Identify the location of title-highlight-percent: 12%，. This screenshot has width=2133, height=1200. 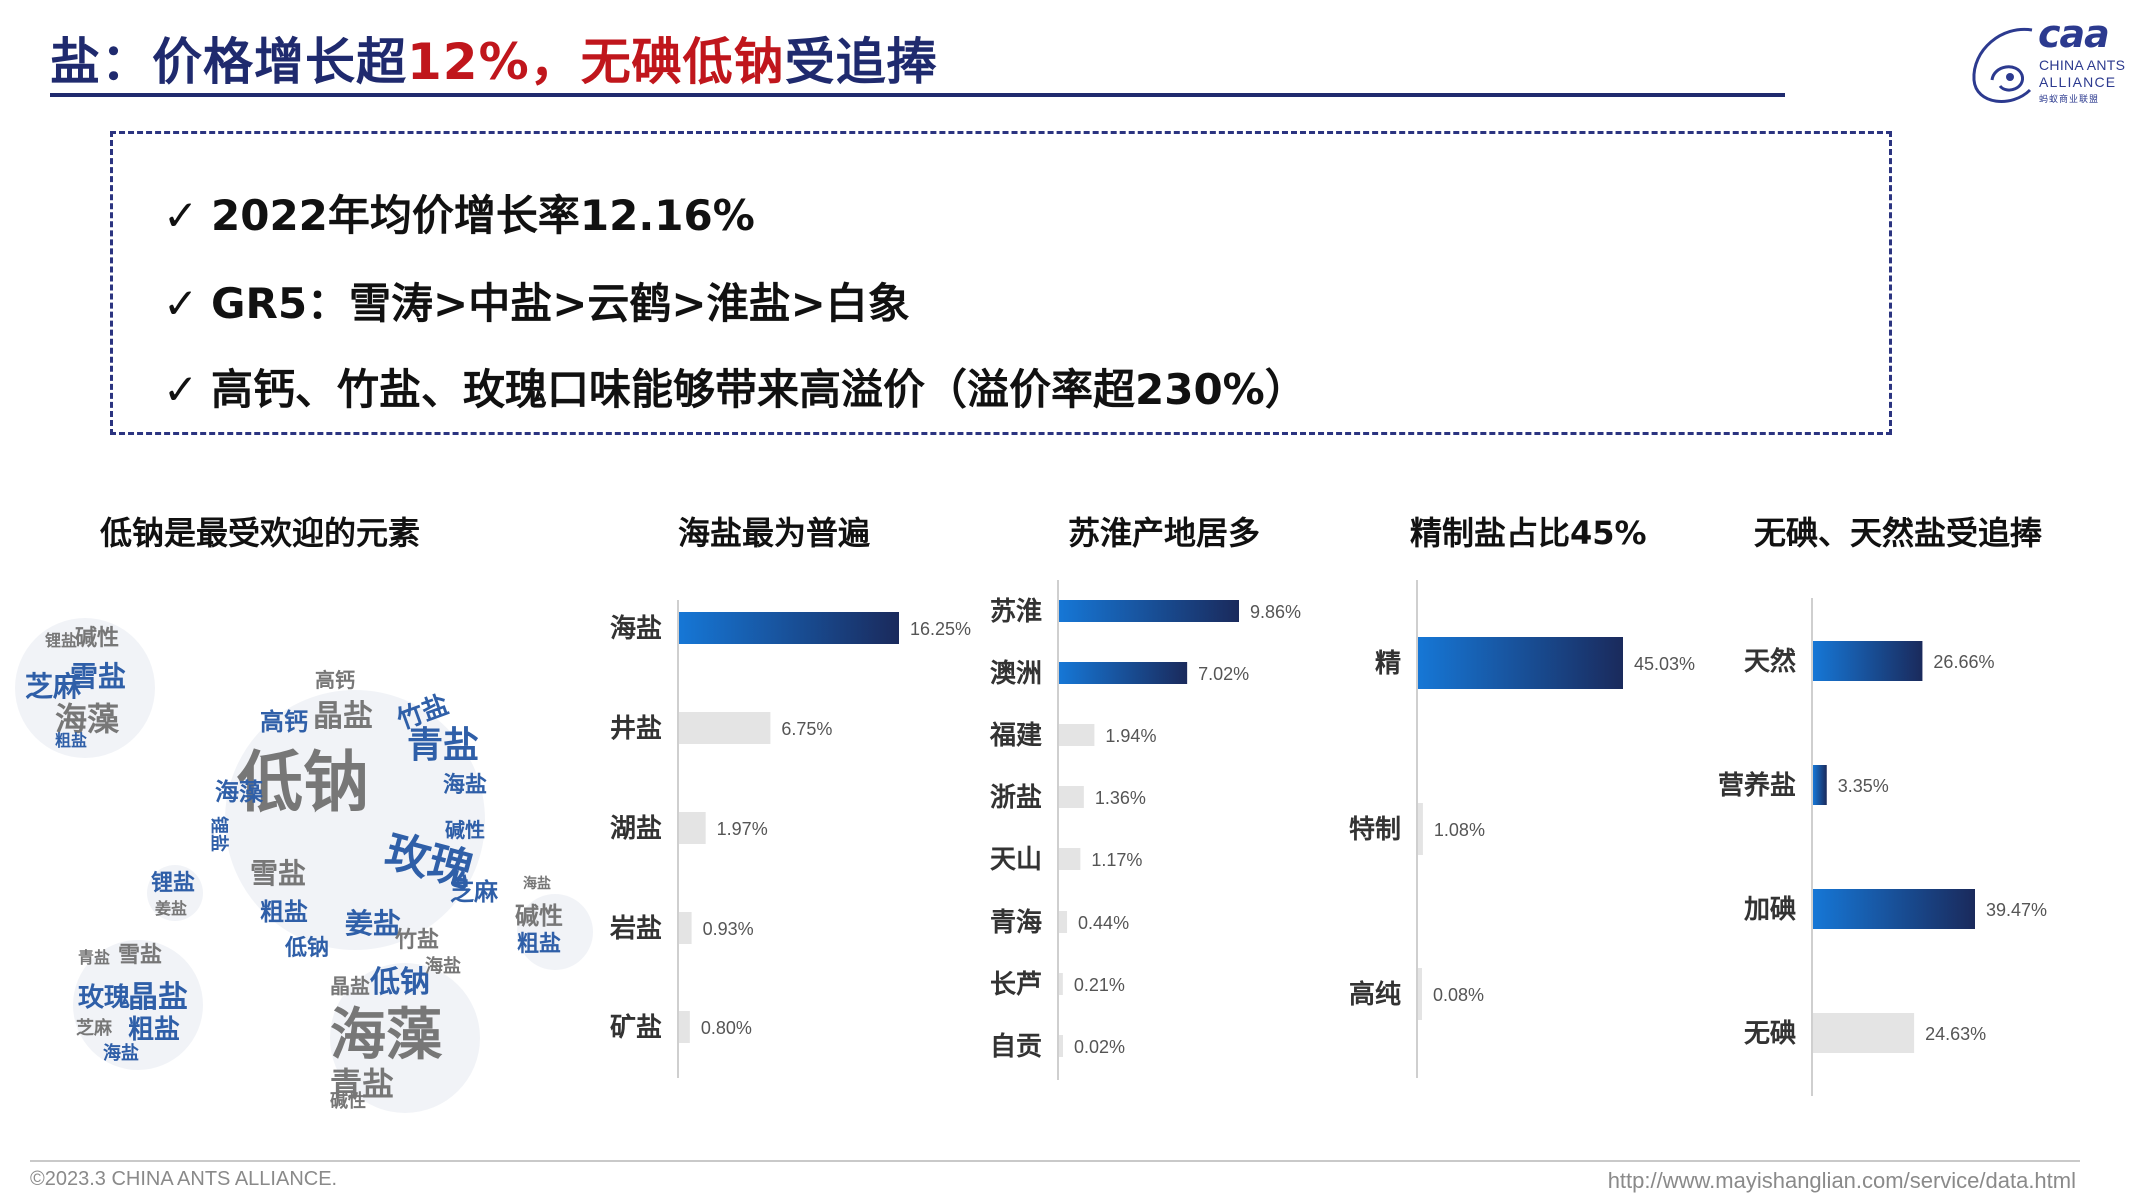
(494, 62).